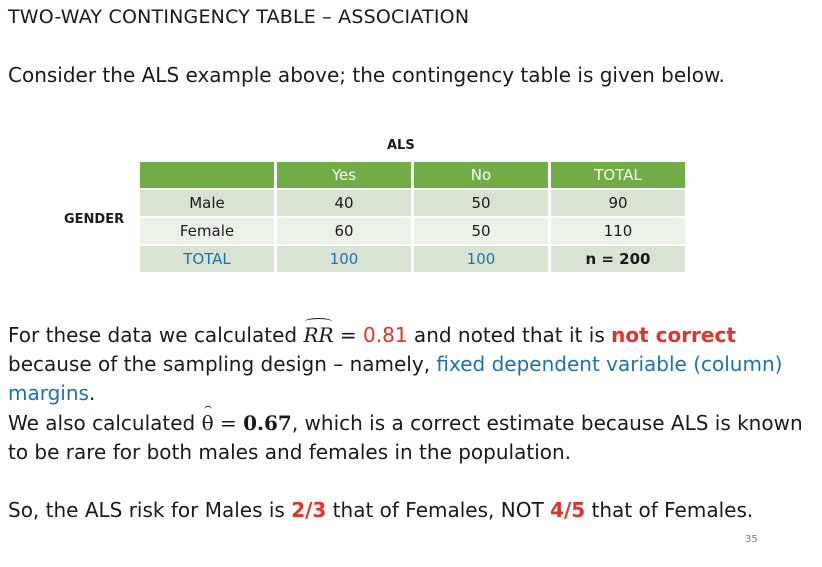 This screenshot has height=567, width=822. I want to click on cell-male-no: 50, so click(481, 203).